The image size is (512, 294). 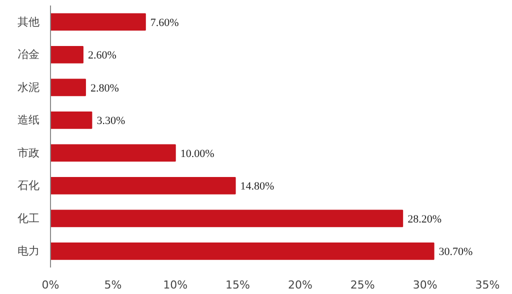 I want to click on x-tick-label: 35%, so click(x=487, y=285).